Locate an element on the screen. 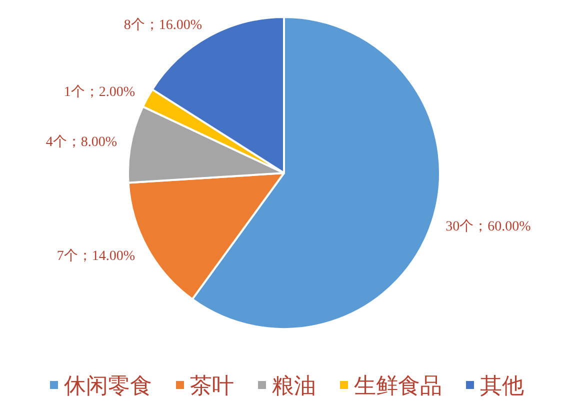 This screenshot has width=562, height=409. legend-label: 生鲜食品 is located at coordinates (398, 385).